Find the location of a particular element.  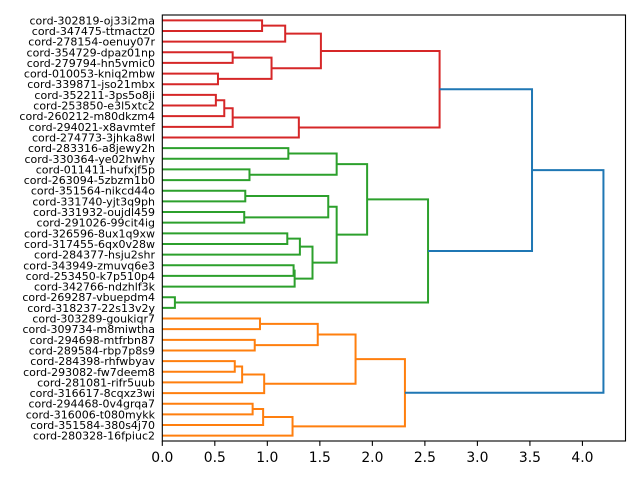

leaf-label: cord-343949-zmuvq6e3 is located at coordinates (89, 265).